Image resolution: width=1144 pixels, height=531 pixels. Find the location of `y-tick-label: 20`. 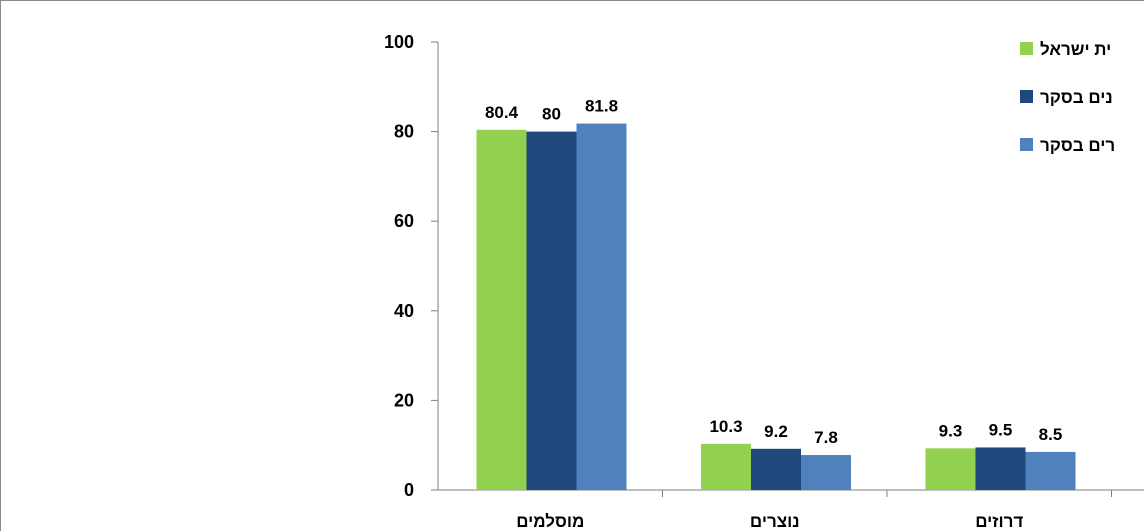

y-tick-label: 20 is located at coordinates (404, 400).